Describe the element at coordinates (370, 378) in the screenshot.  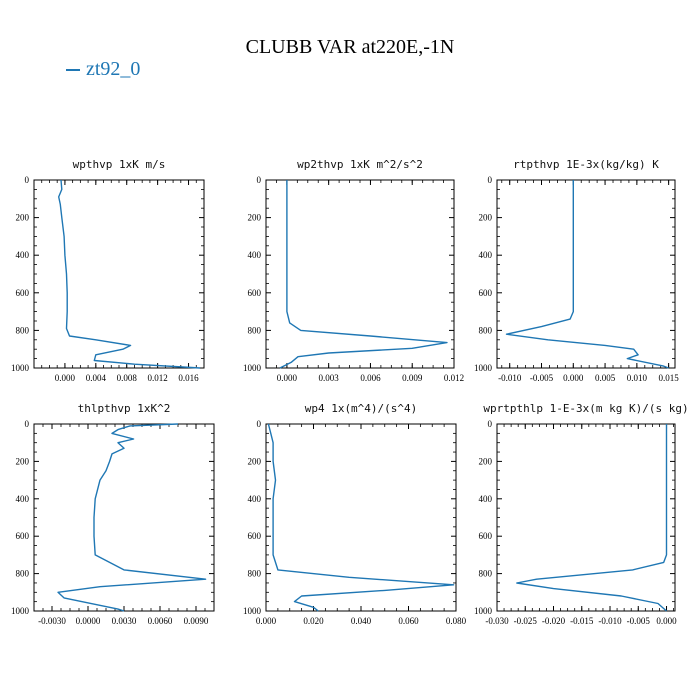
I see `x-tick-label: 0.006` at that location.